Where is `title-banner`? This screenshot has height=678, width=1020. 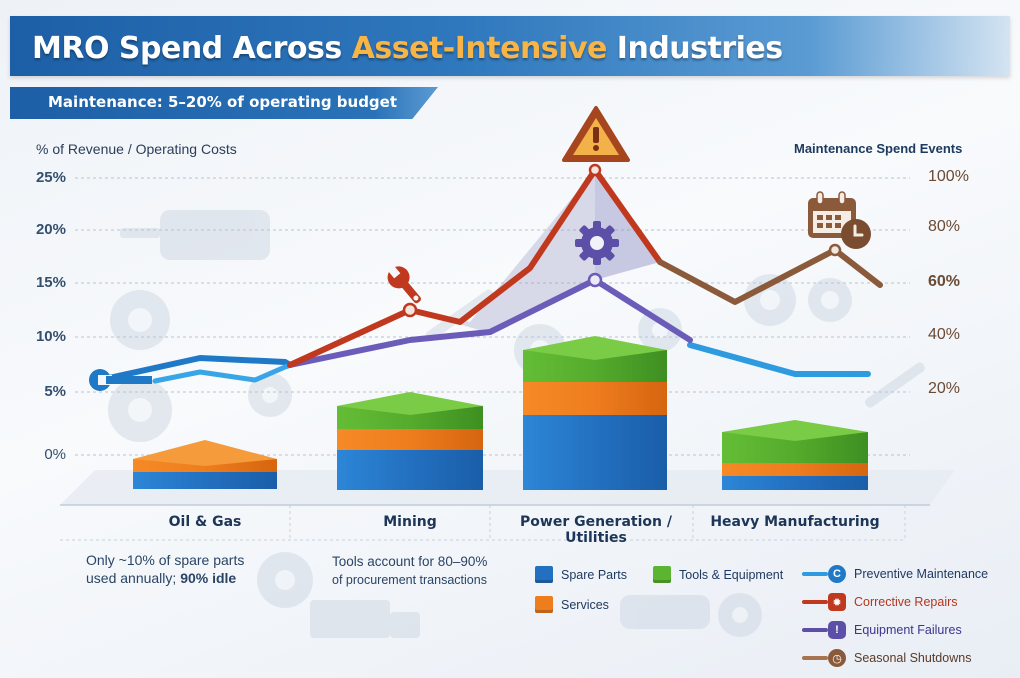
title-banner is located at coordinates (510, 46).